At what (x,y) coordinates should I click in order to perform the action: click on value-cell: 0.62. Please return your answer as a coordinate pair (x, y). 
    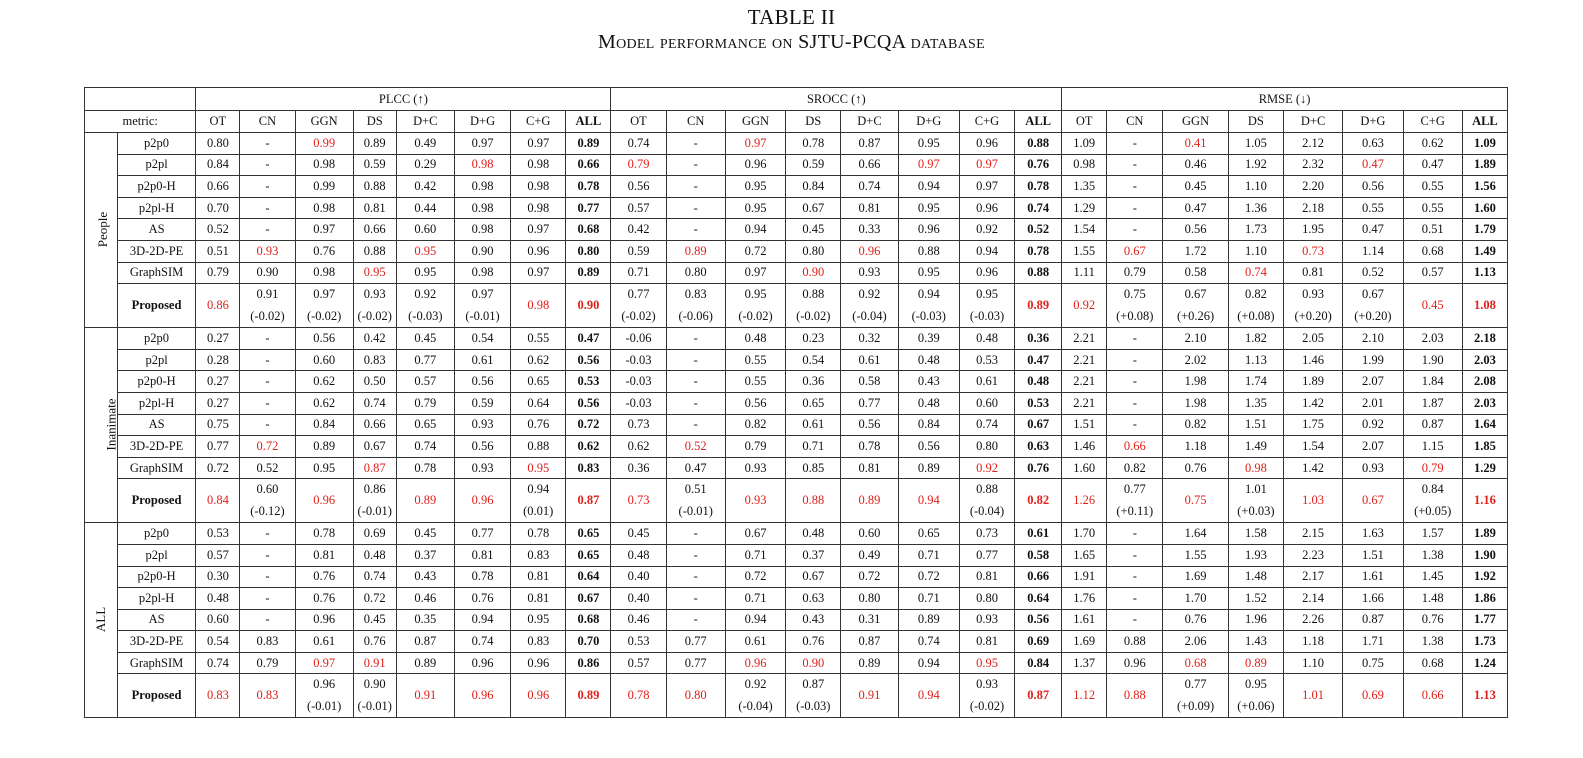
    Looking at the image, I should click on (588, 446).